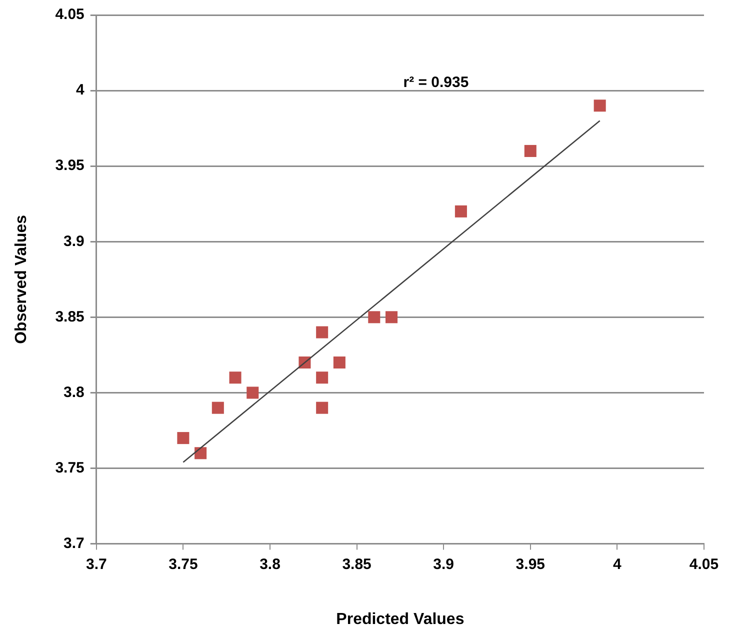 The height and width of the screenshot is (641, 730). What do you see at coordinates (704, 564) in the screenshot?
I see `x-tick-label: 4.05` at bounding box center [704, 564].